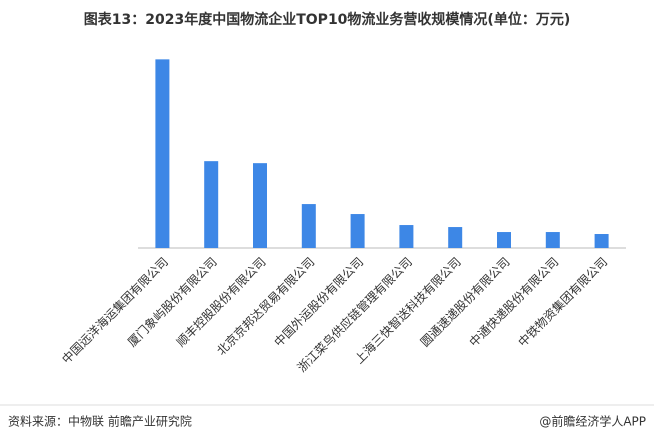 The width and height of the screenshot is (654, 442). What do you see at coordinates (171, 301) in the screenshot?
I see `x-tick-label: 厦门象屿股份有限公司` at bounding box center [171, 301].